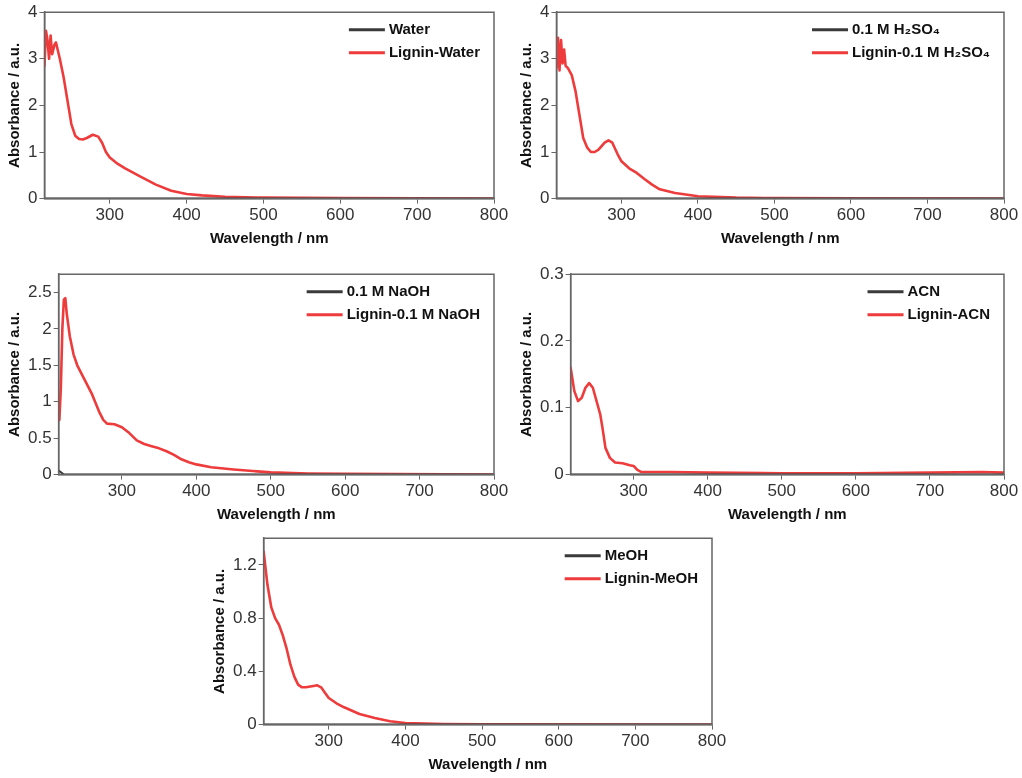  I want to click on legend-label: 0.1 M NaOH, so click(388, 290).